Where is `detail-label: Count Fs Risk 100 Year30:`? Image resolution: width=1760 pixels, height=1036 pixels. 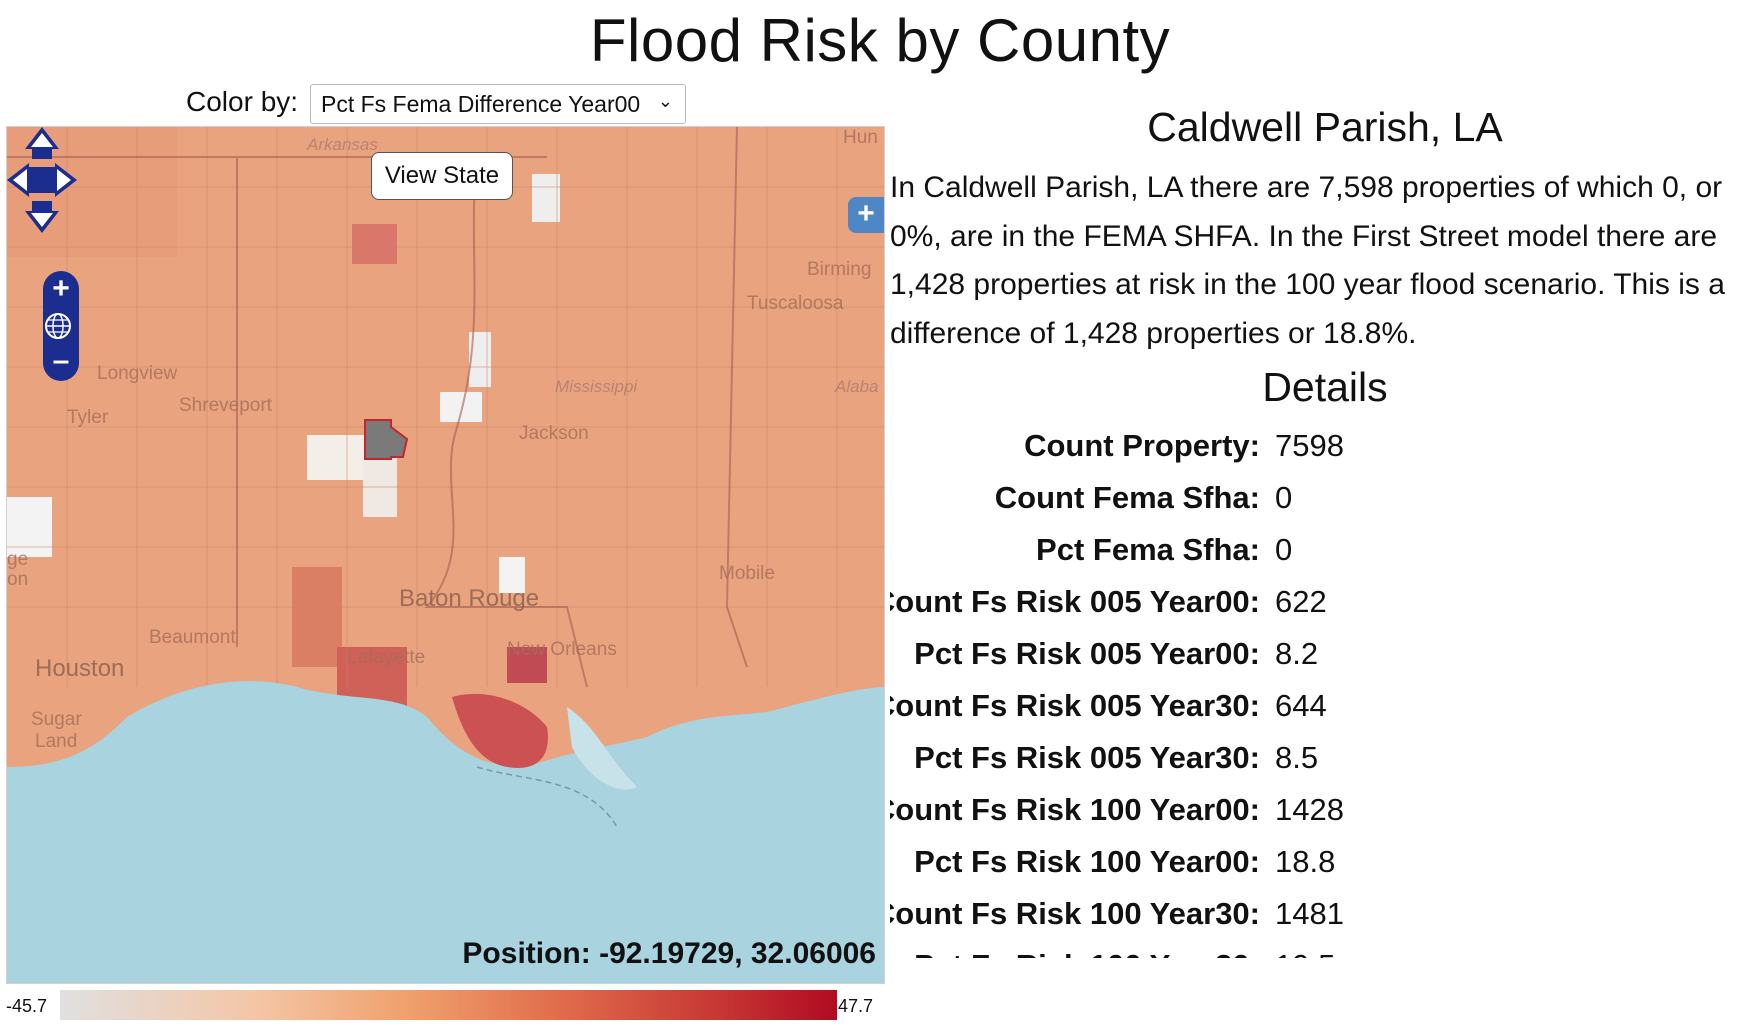 detail-label: Count Fs Risk 100 Year30: is located at coordinates (1075, 913).